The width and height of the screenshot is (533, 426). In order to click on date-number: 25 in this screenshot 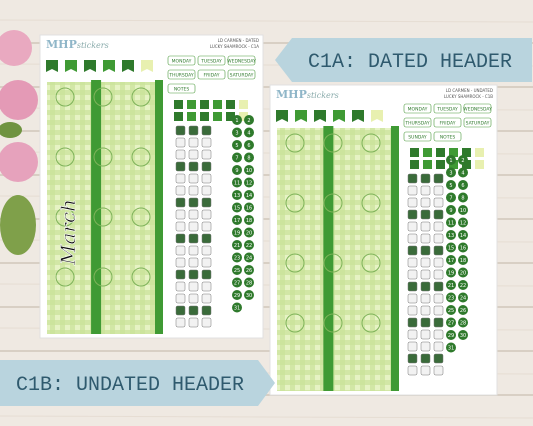, I will do `click(237, 271)`.